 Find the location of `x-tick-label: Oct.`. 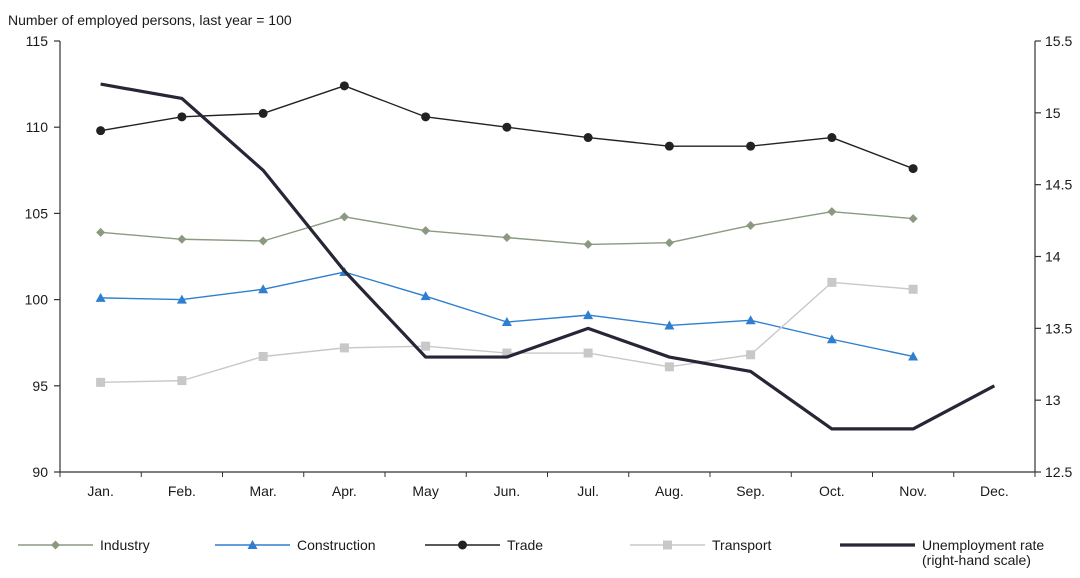

x-tick-label: Oct. is located at coordinates (832, 491).